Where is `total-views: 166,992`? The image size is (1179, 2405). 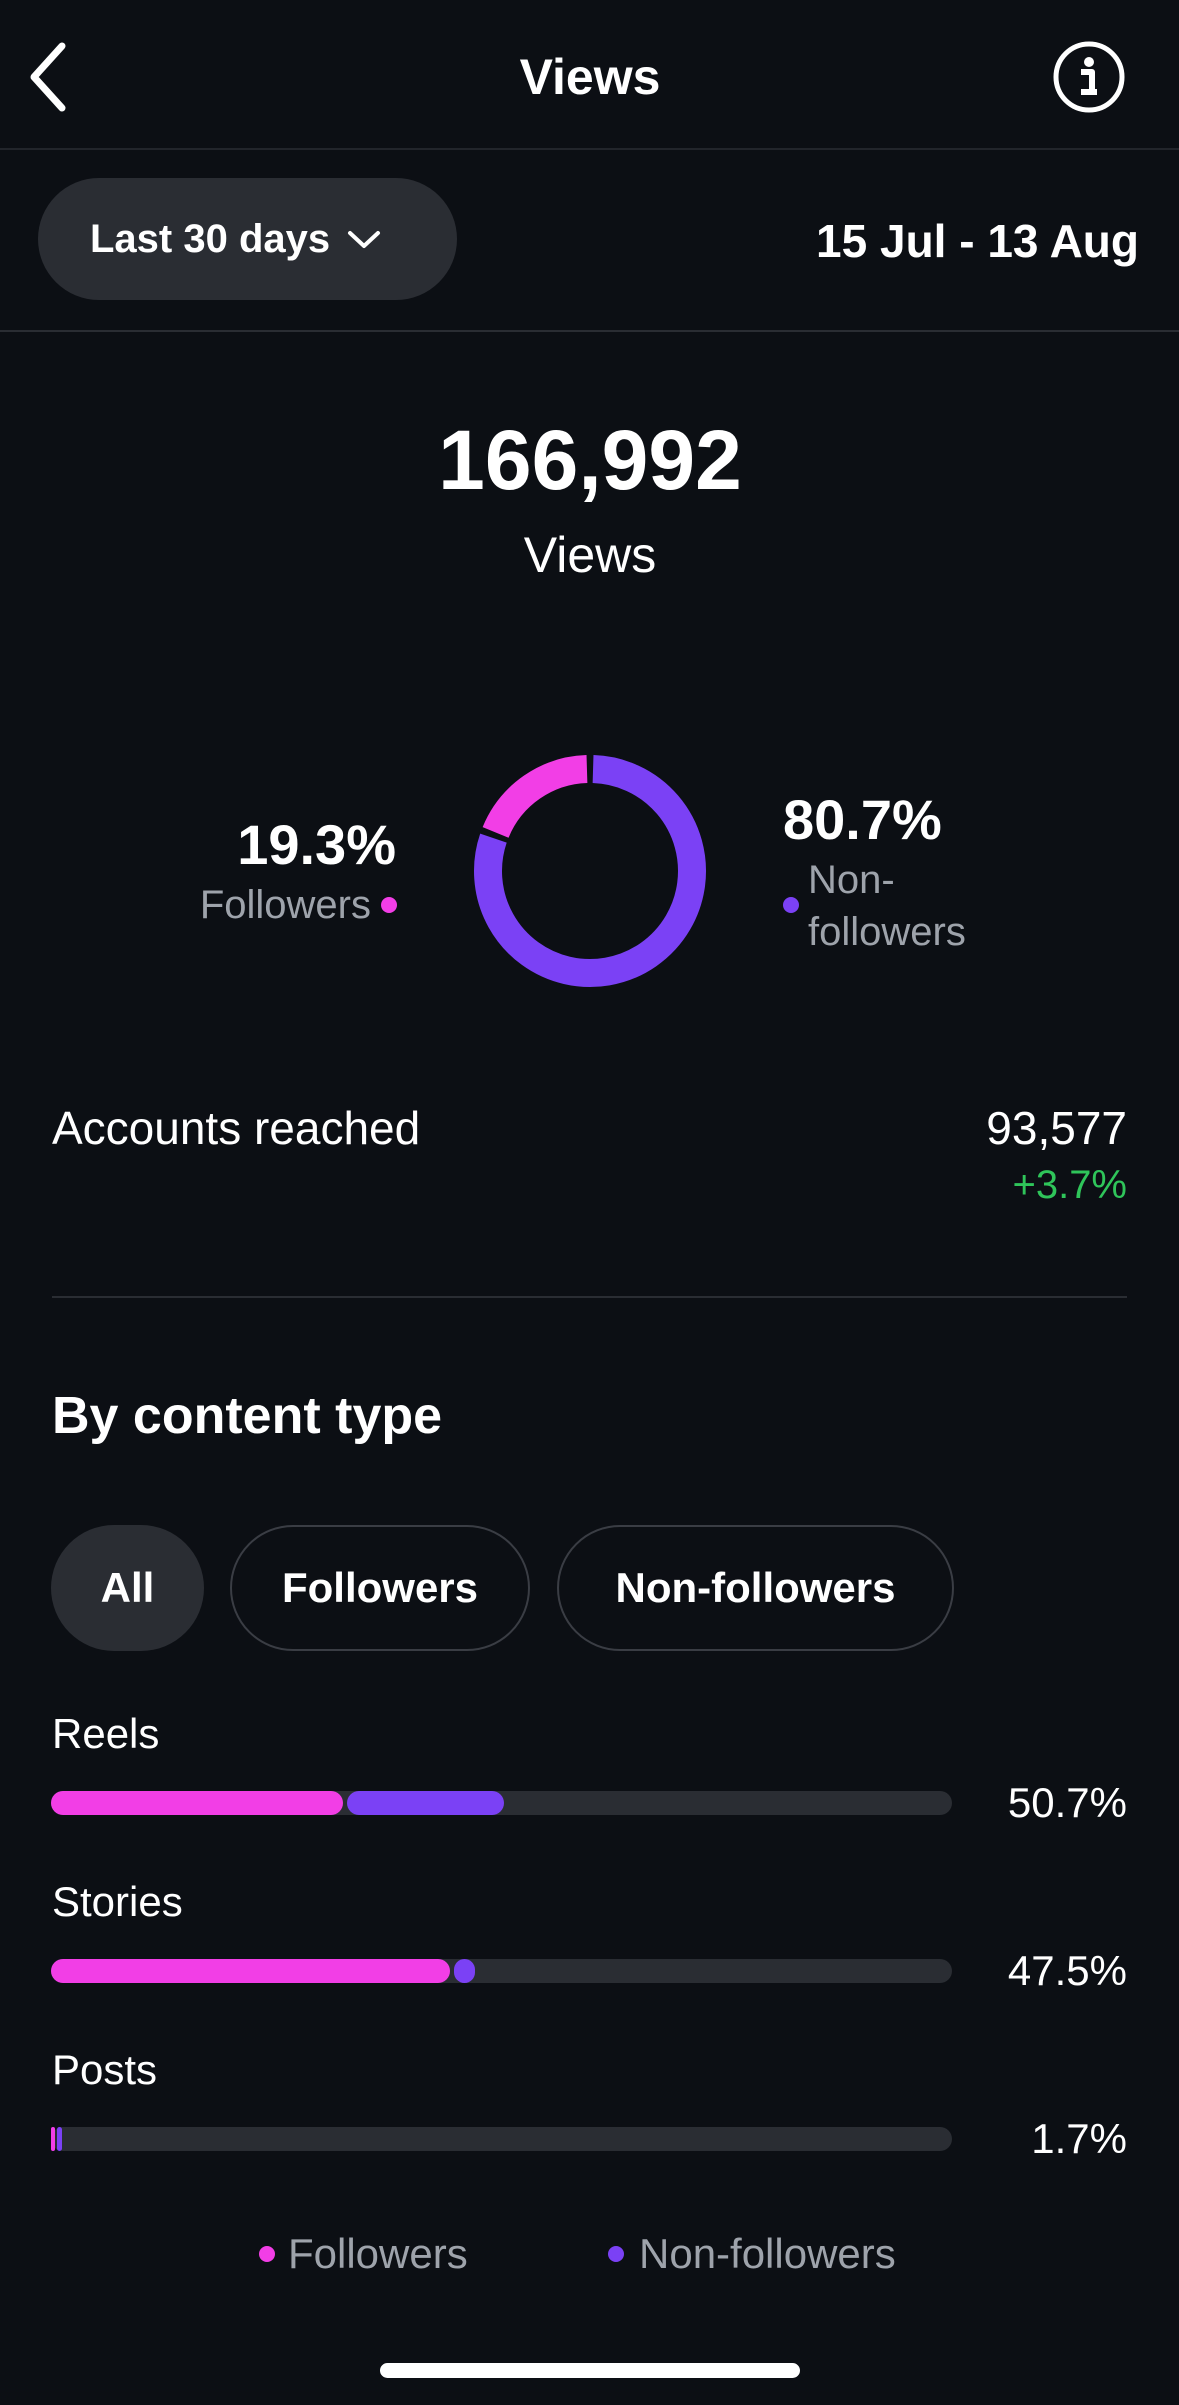 total-views: 166,992 is located at coordinates (590, 460).